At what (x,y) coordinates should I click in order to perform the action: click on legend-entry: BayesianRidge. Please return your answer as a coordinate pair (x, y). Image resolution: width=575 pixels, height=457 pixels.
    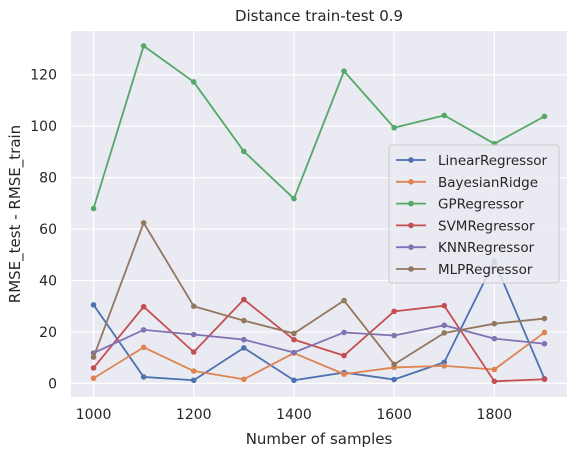
    Looking at the image, I should click on (467, 183).